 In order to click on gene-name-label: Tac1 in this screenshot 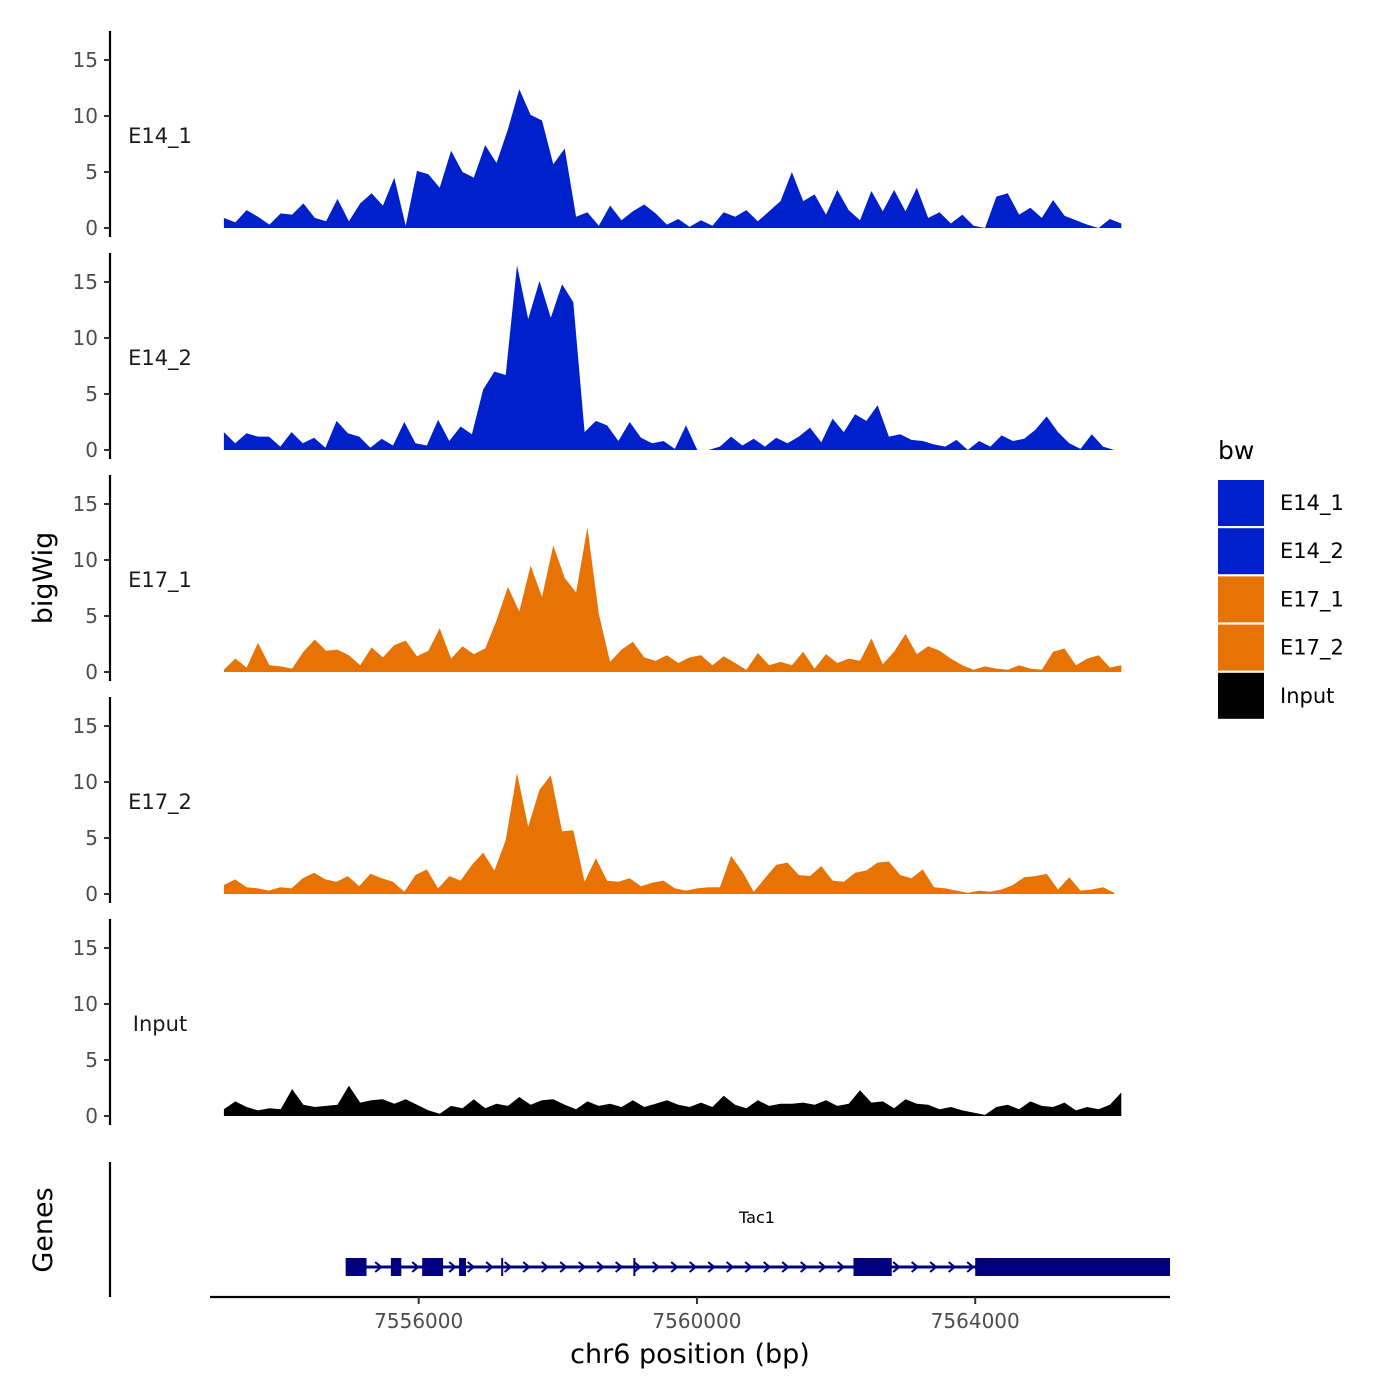, I will do `click(756, 1217)`.